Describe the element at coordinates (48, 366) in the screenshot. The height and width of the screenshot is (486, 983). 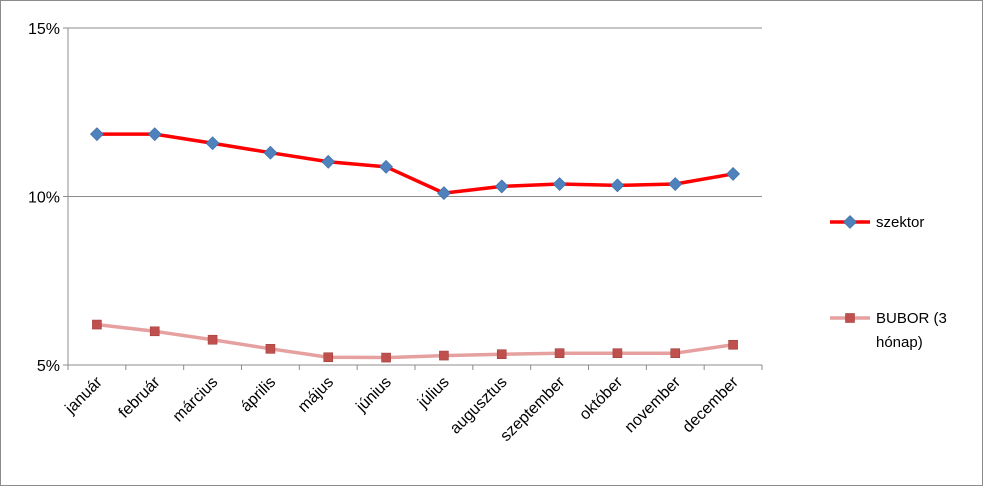
I see `y-tick-label: 5%` at that location.